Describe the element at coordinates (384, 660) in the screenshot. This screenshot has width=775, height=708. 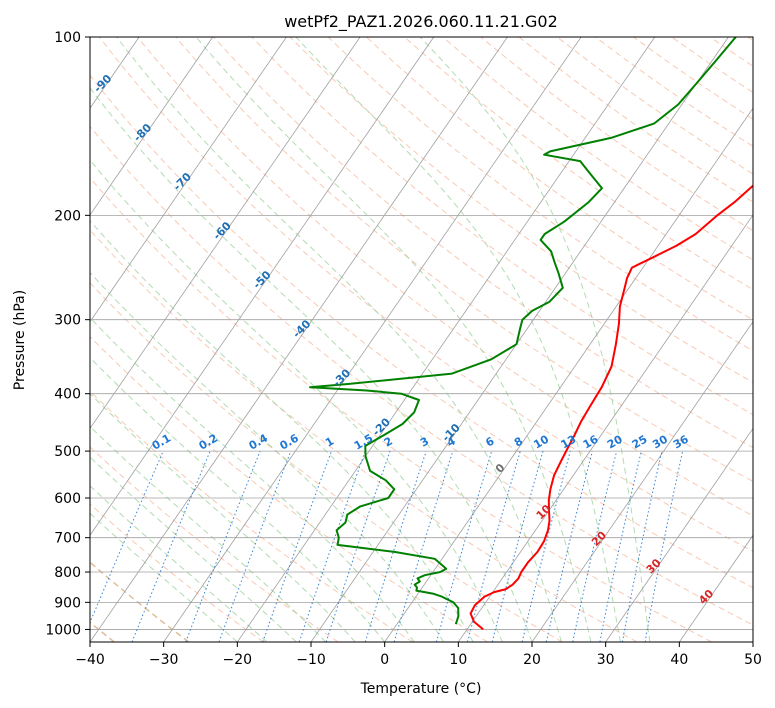
I see `x-tick-label: 0` at that location.